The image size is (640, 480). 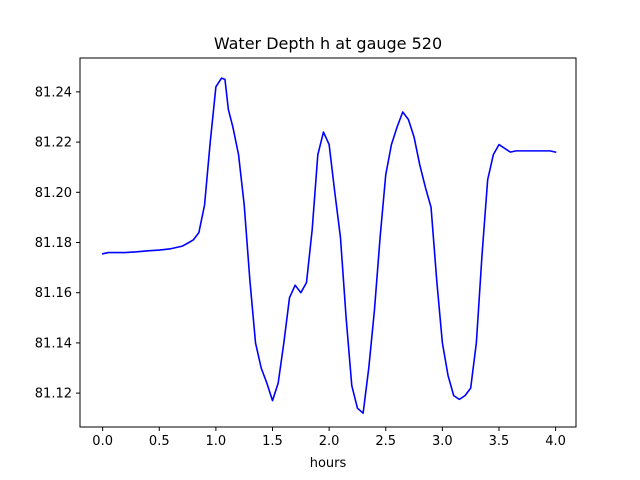 What do you see at coordinates (53, 343) in the screenshot?
I see `y-tick-label: 81.14` at bounding box center [53, 343].